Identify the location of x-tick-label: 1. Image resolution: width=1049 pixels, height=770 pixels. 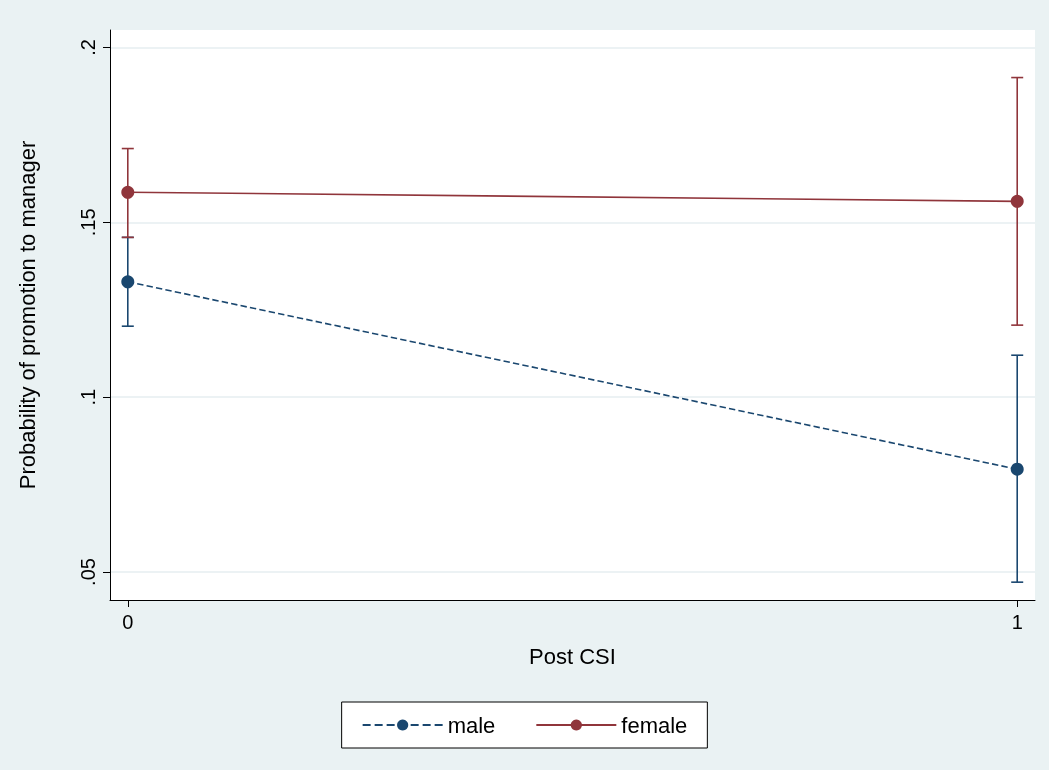
(1017, 622).